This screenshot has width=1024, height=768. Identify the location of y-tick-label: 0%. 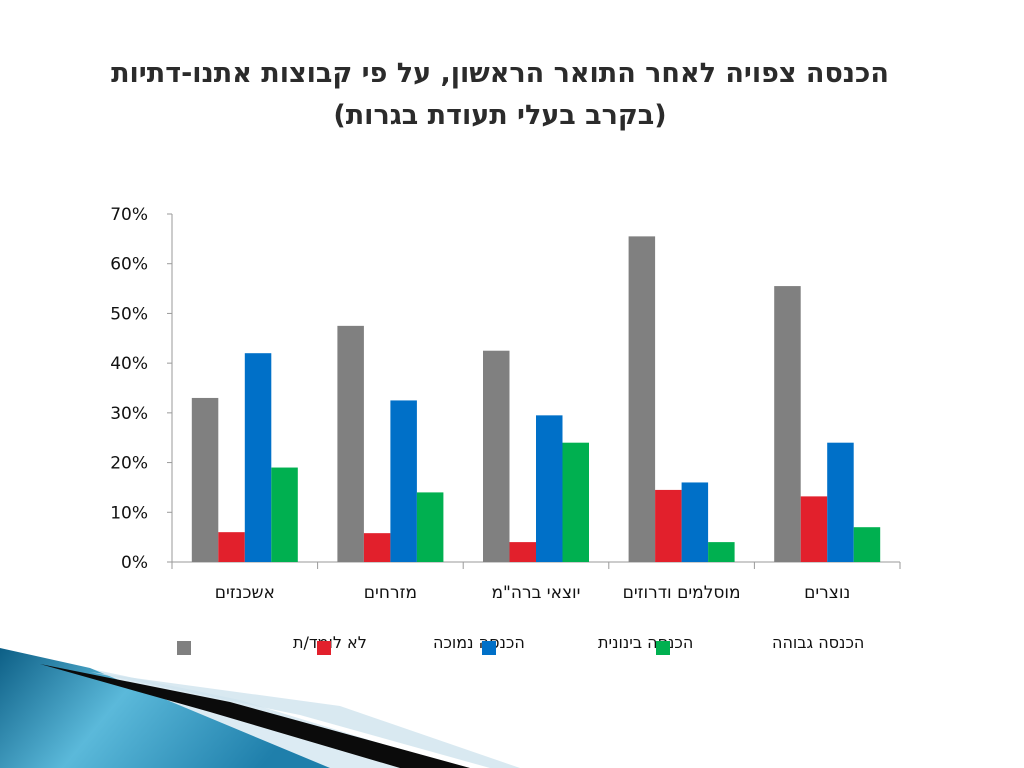
(134, 563).